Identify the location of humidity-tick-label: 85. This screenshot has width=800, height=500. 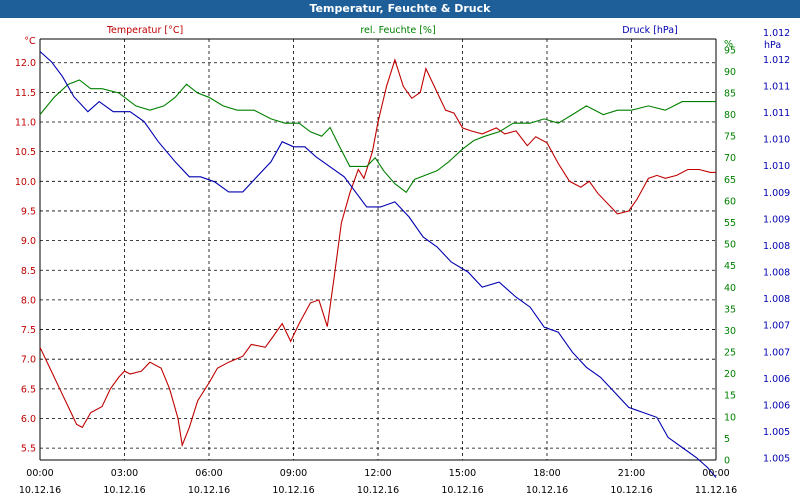
(730, 93).